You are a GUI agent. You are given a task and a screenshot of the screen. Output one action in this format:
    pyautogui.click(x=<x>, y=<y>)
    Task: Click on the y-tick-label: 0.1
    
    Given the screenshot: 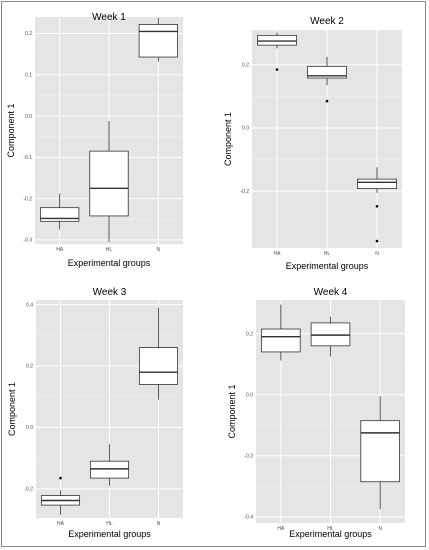 What is the action you would take?
    pyautogui.click(x=28, y=75)
    